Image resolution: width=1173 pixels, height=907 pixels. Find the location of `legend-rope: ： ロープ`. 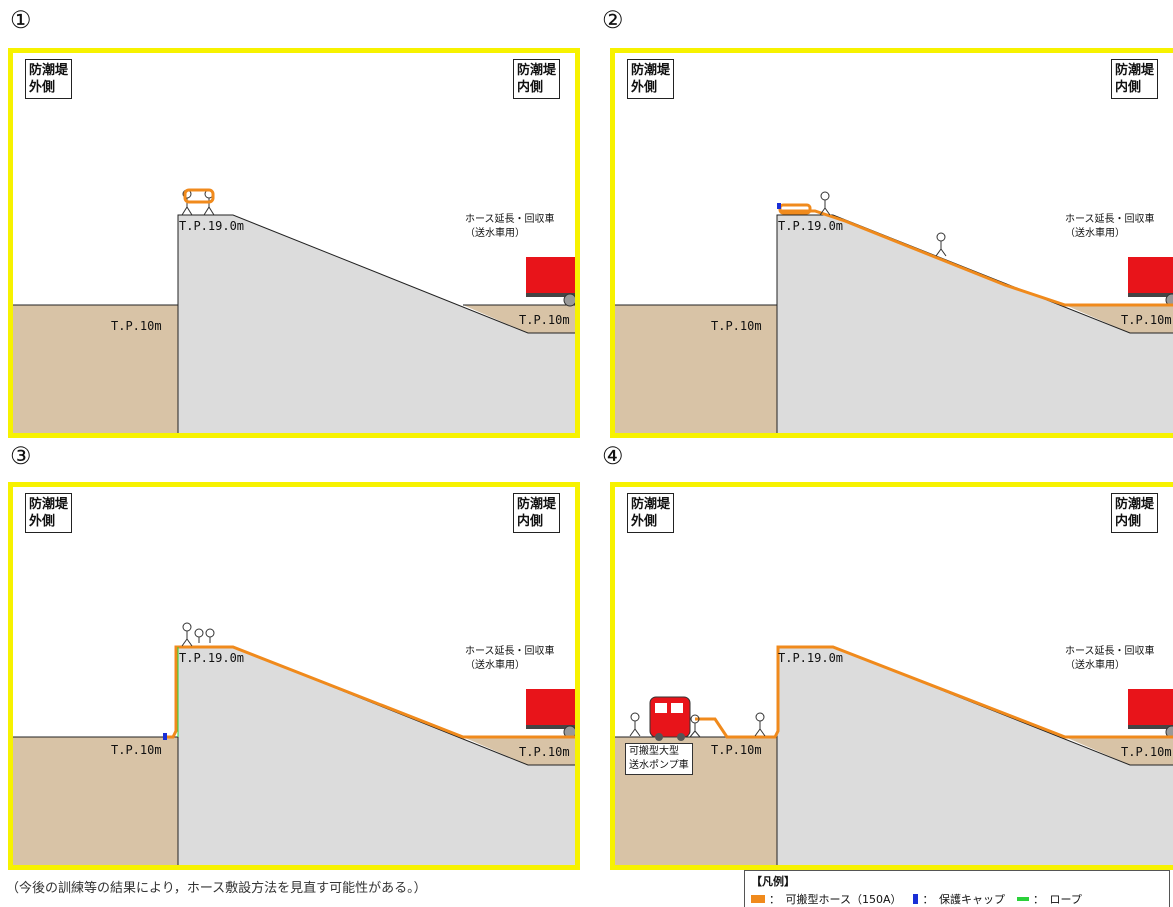

legend-rope: ： ロープ is located at coordinates (1057, 899).